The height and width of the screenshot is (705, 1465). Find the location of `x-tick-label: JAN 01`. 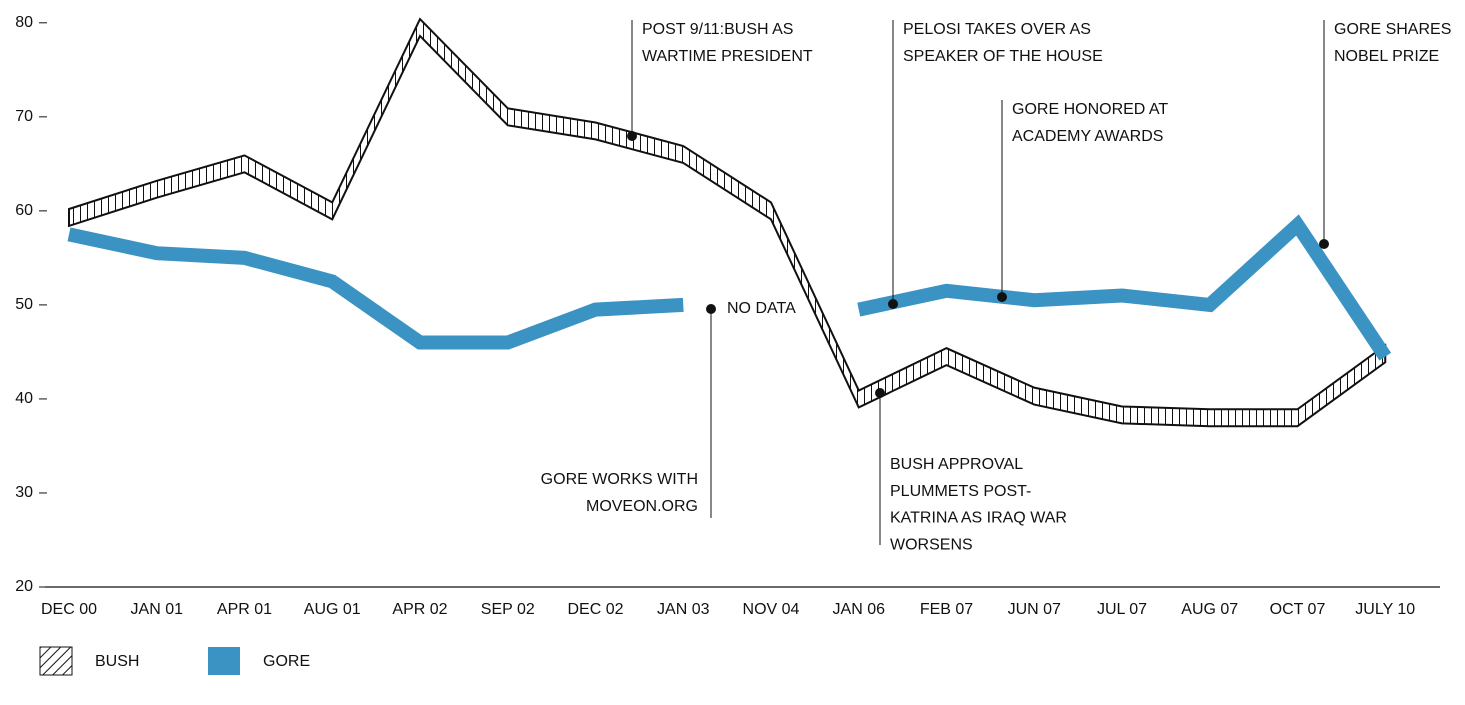

x-tick-label: JAN 01 is located at coordinates (157, 609).